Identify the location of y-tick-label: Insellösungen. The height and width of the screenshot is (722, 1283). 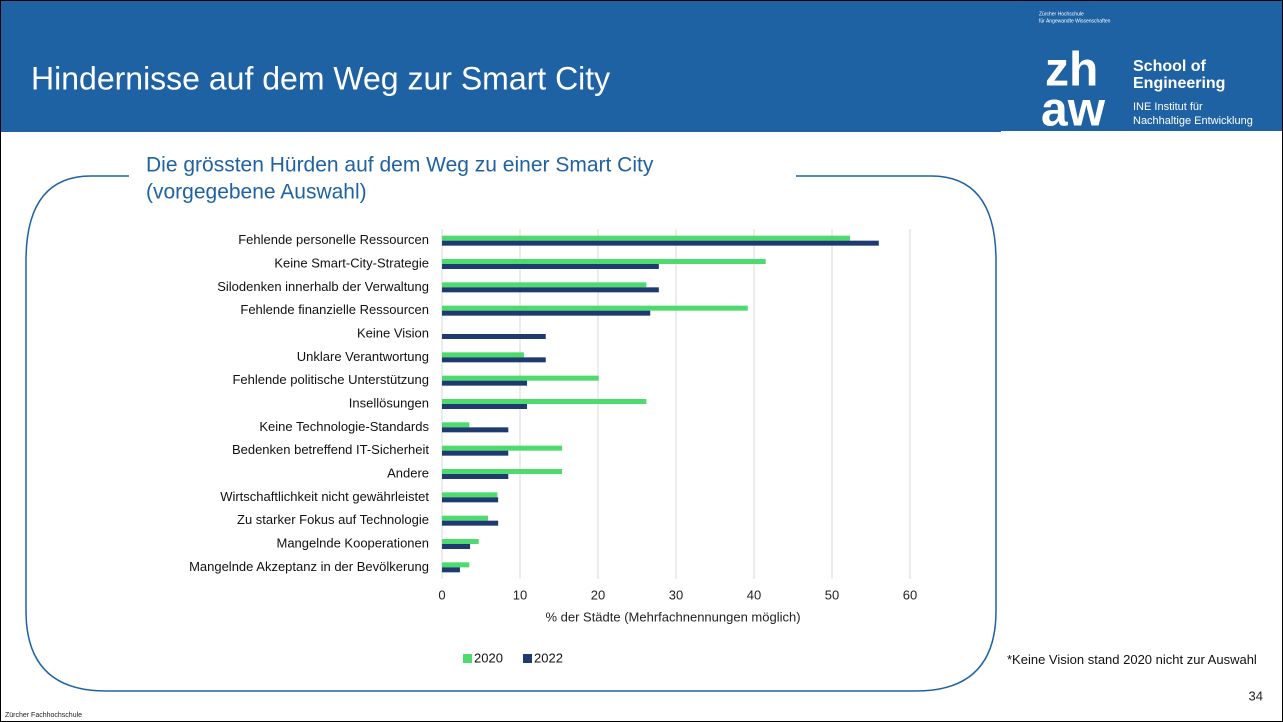
(389, 402).